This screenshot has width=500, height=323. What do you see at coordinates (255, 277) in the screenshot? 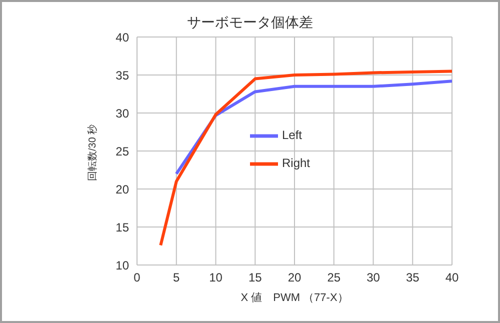
I see `x-tick-label: 15` at bounding box center [255, 277].